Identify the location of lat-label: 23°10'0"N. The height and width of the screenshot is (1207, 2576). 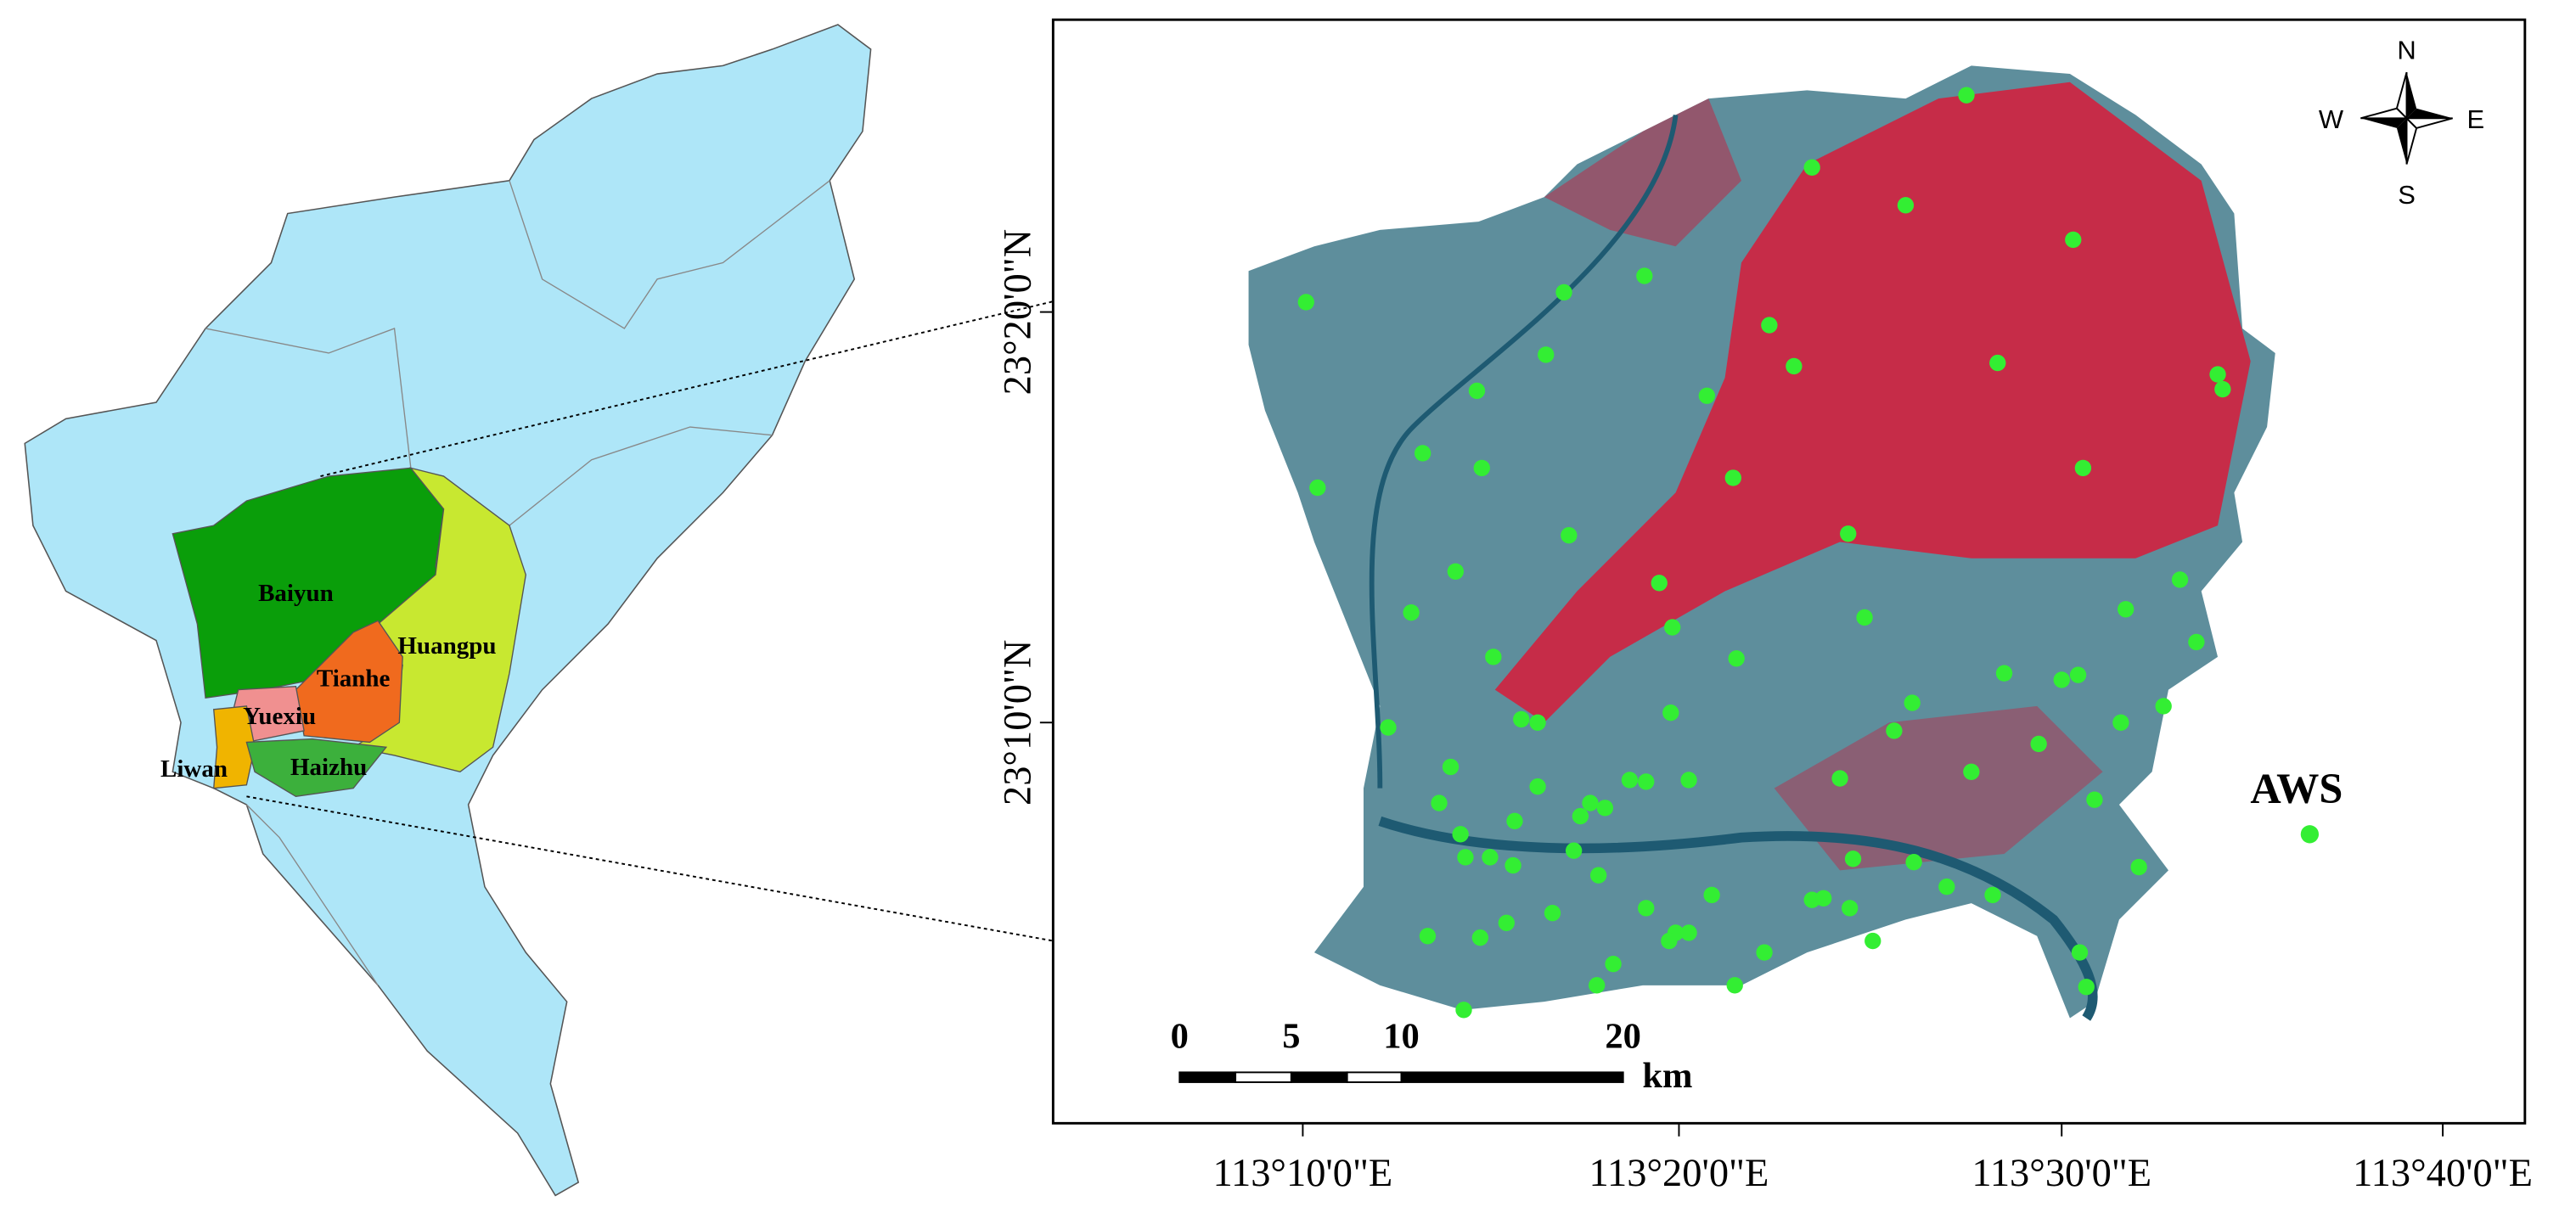
(1017, 723).